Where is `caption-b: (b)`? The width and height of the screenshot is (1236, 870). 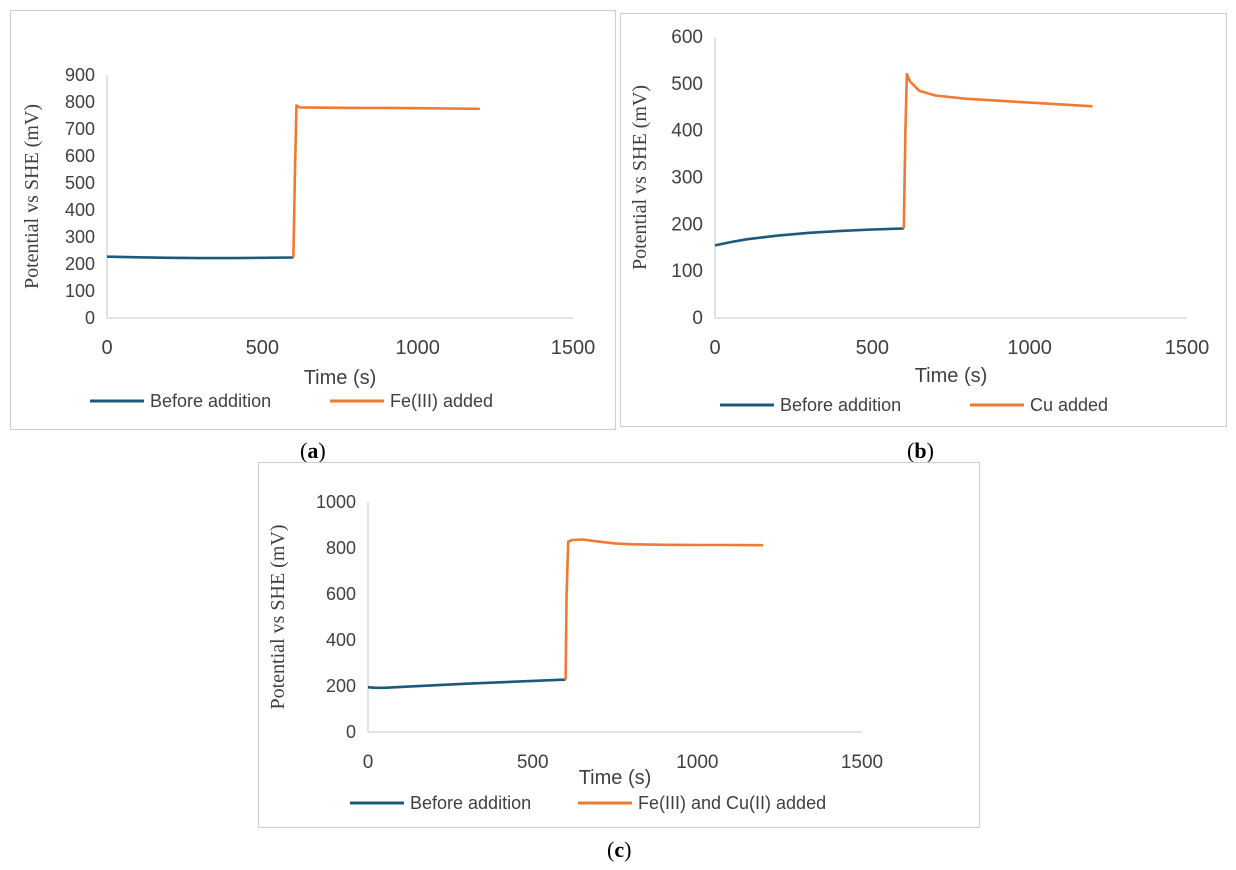
caption-b: (b) is located at coordinates (920, 450).